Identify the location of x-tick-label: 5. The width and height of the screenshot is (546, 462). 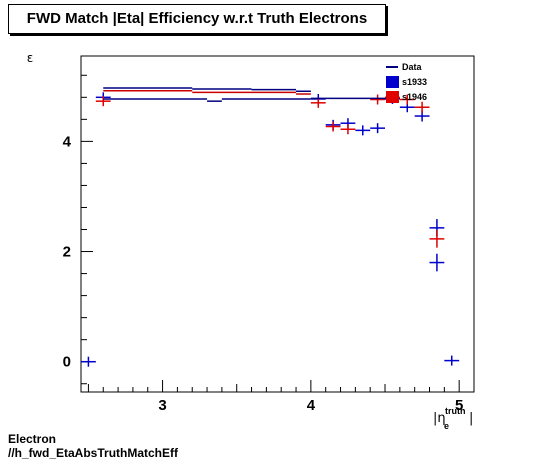
(459, 405).